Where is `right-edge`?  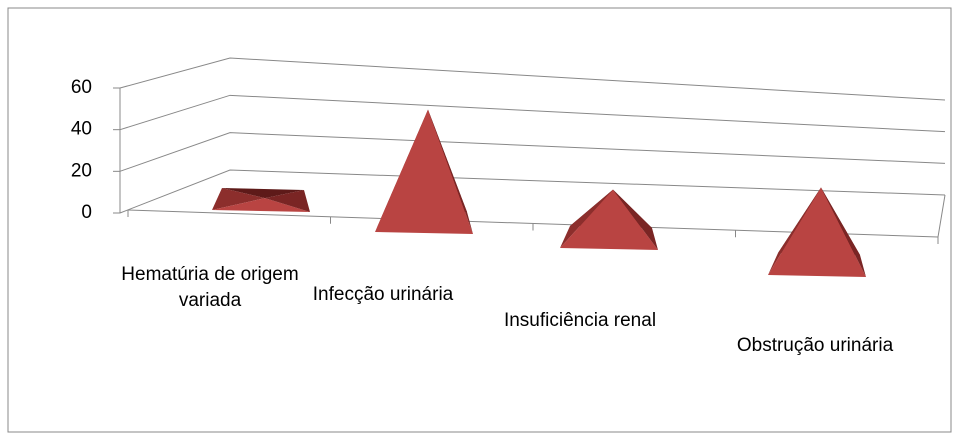
right-edge is located at coordinates (941, 216).